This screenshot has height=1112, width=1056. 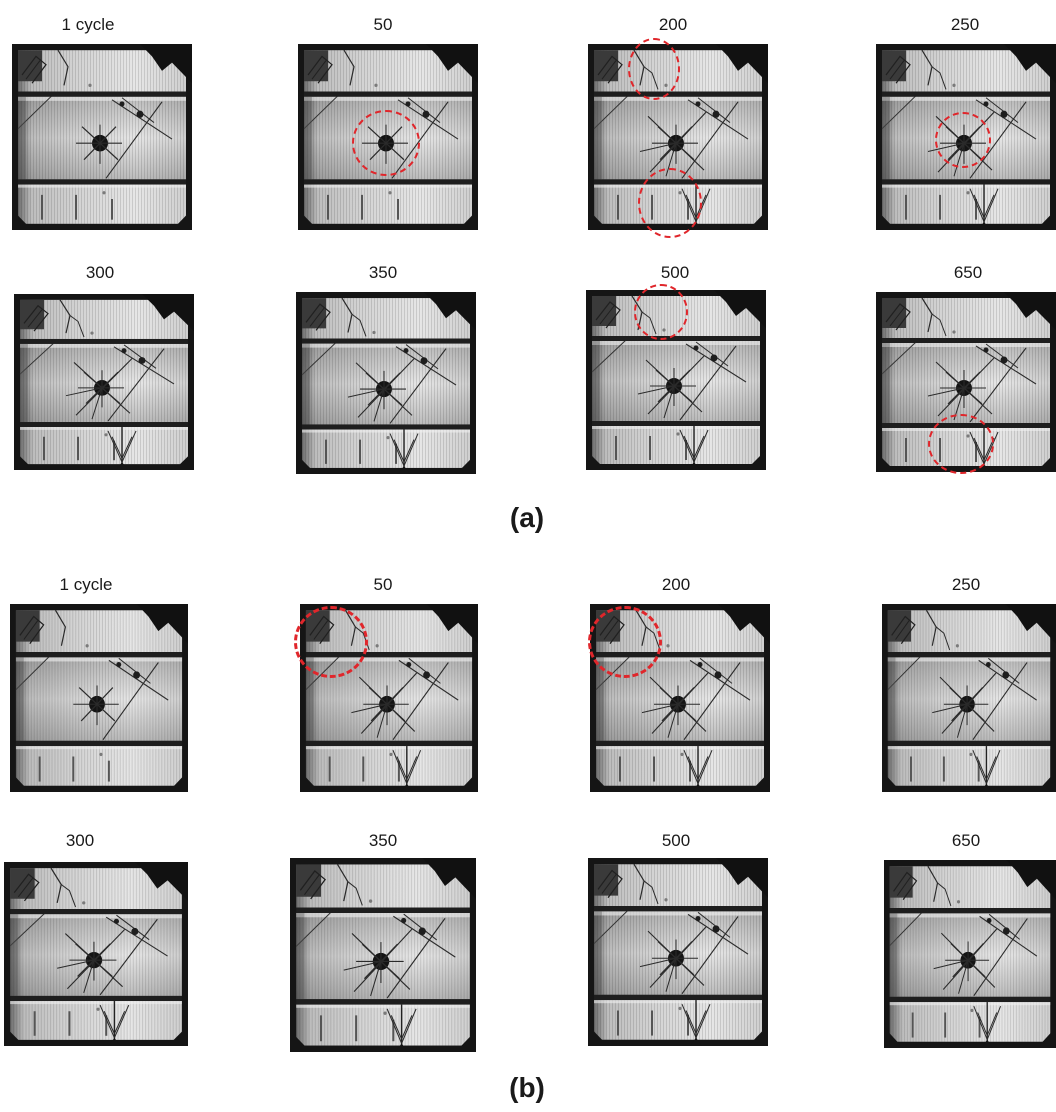 What do you see at coordinates (968, 272) in the screenshot?
I see `caption-a-650: 650` at bounding box center [968, 272].